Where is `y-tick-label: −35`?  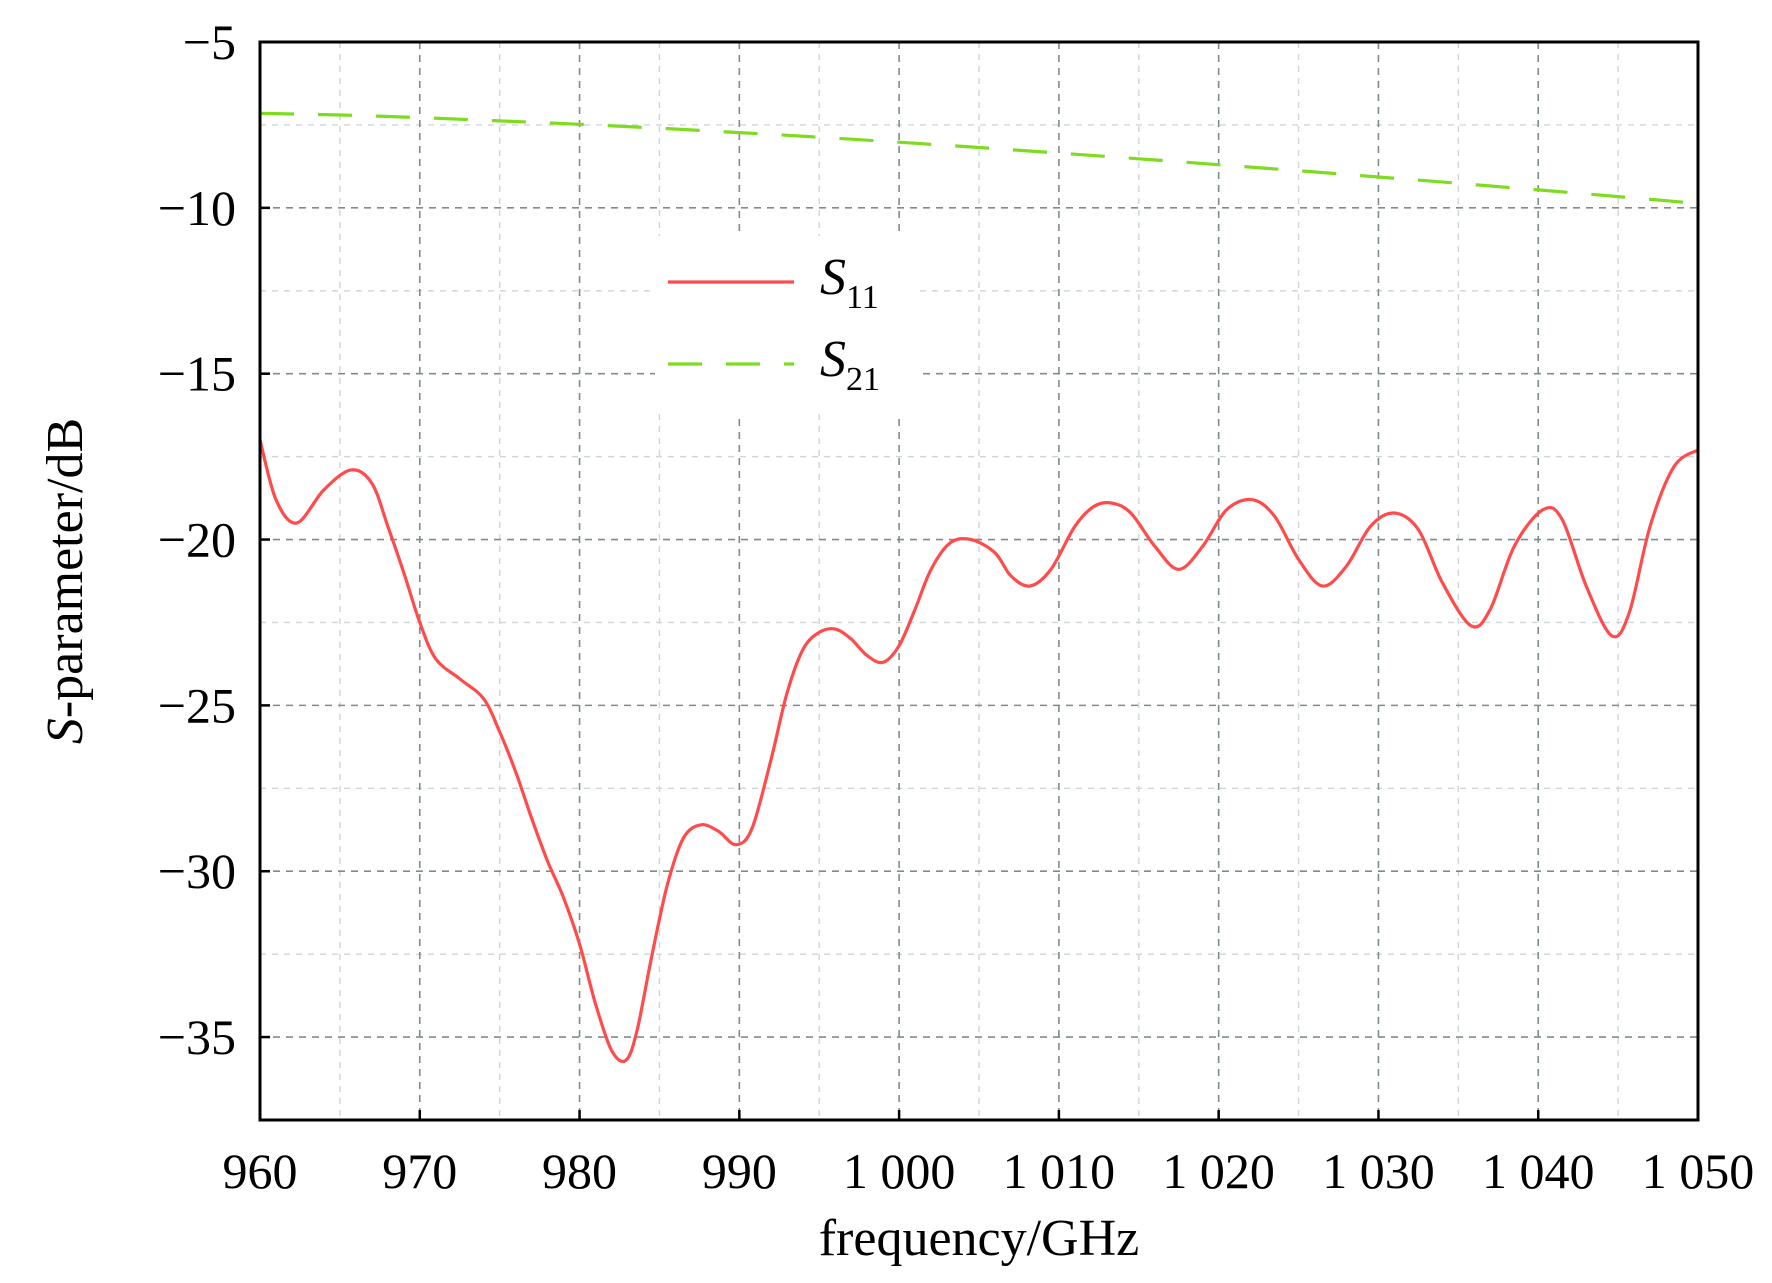 y-tick-label: −35 is located at coordinates (197, 1037).